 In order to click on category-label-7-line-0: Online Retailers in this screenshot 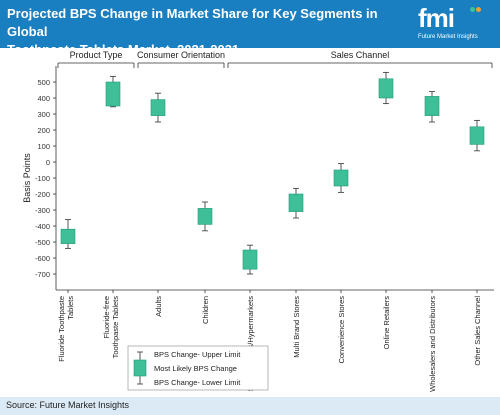, I will do `click(386, 323)`.